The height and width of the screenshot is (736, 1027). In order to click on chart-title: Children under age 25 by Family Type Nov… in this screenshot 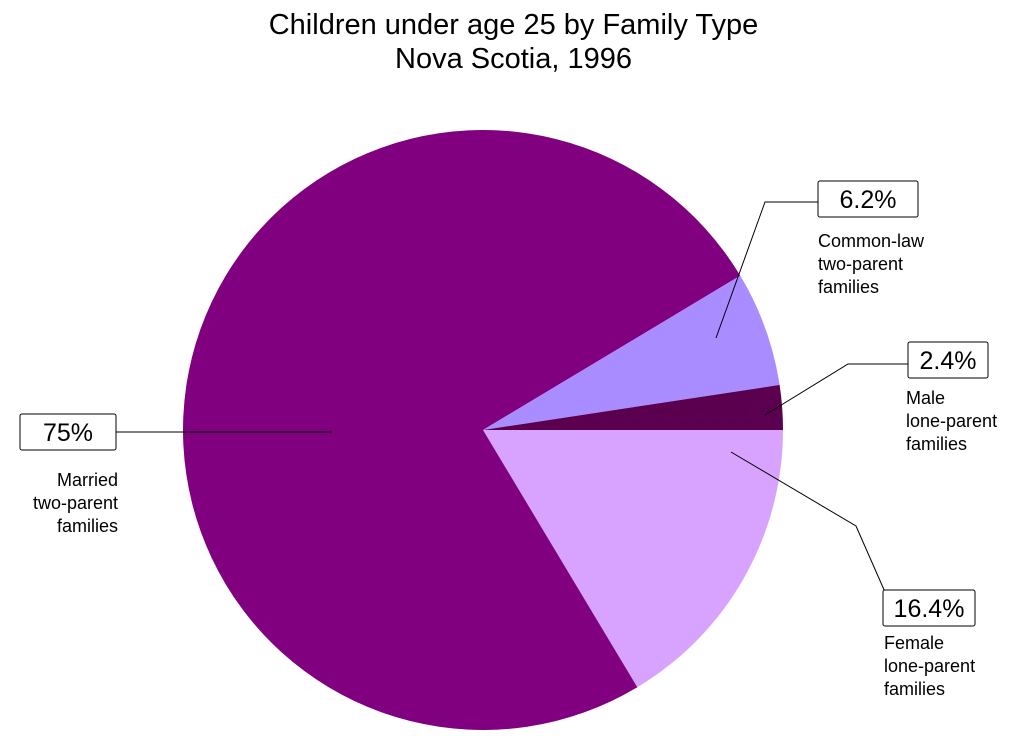, I will do `click(513, 42)`.